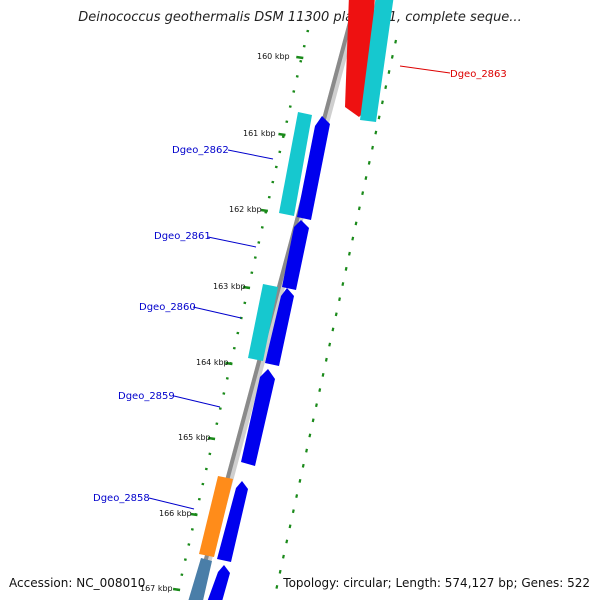 Image resolution: width=600 pixels, height=600 pixels. What do you see at coordinates (156, 588) in the screenshot?
I see `kbp-label-167: 167 kbp` at bounding box center [156, 588].